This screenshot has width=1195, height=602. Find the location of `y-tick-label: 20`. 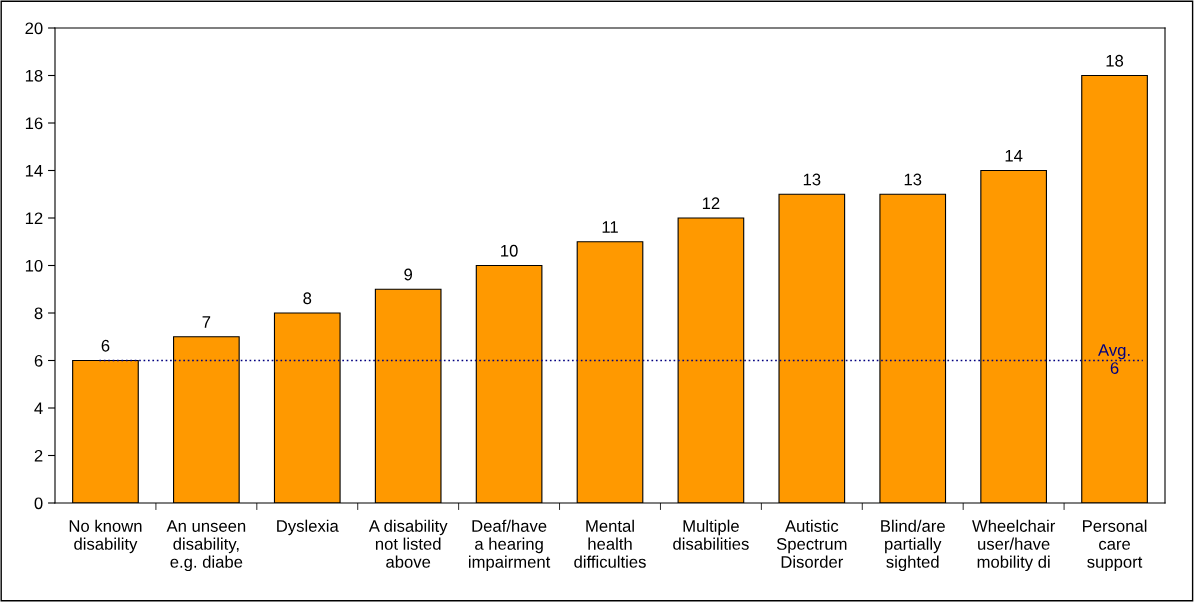

y-tick-label: 20 is located at coordinates (34, 28).